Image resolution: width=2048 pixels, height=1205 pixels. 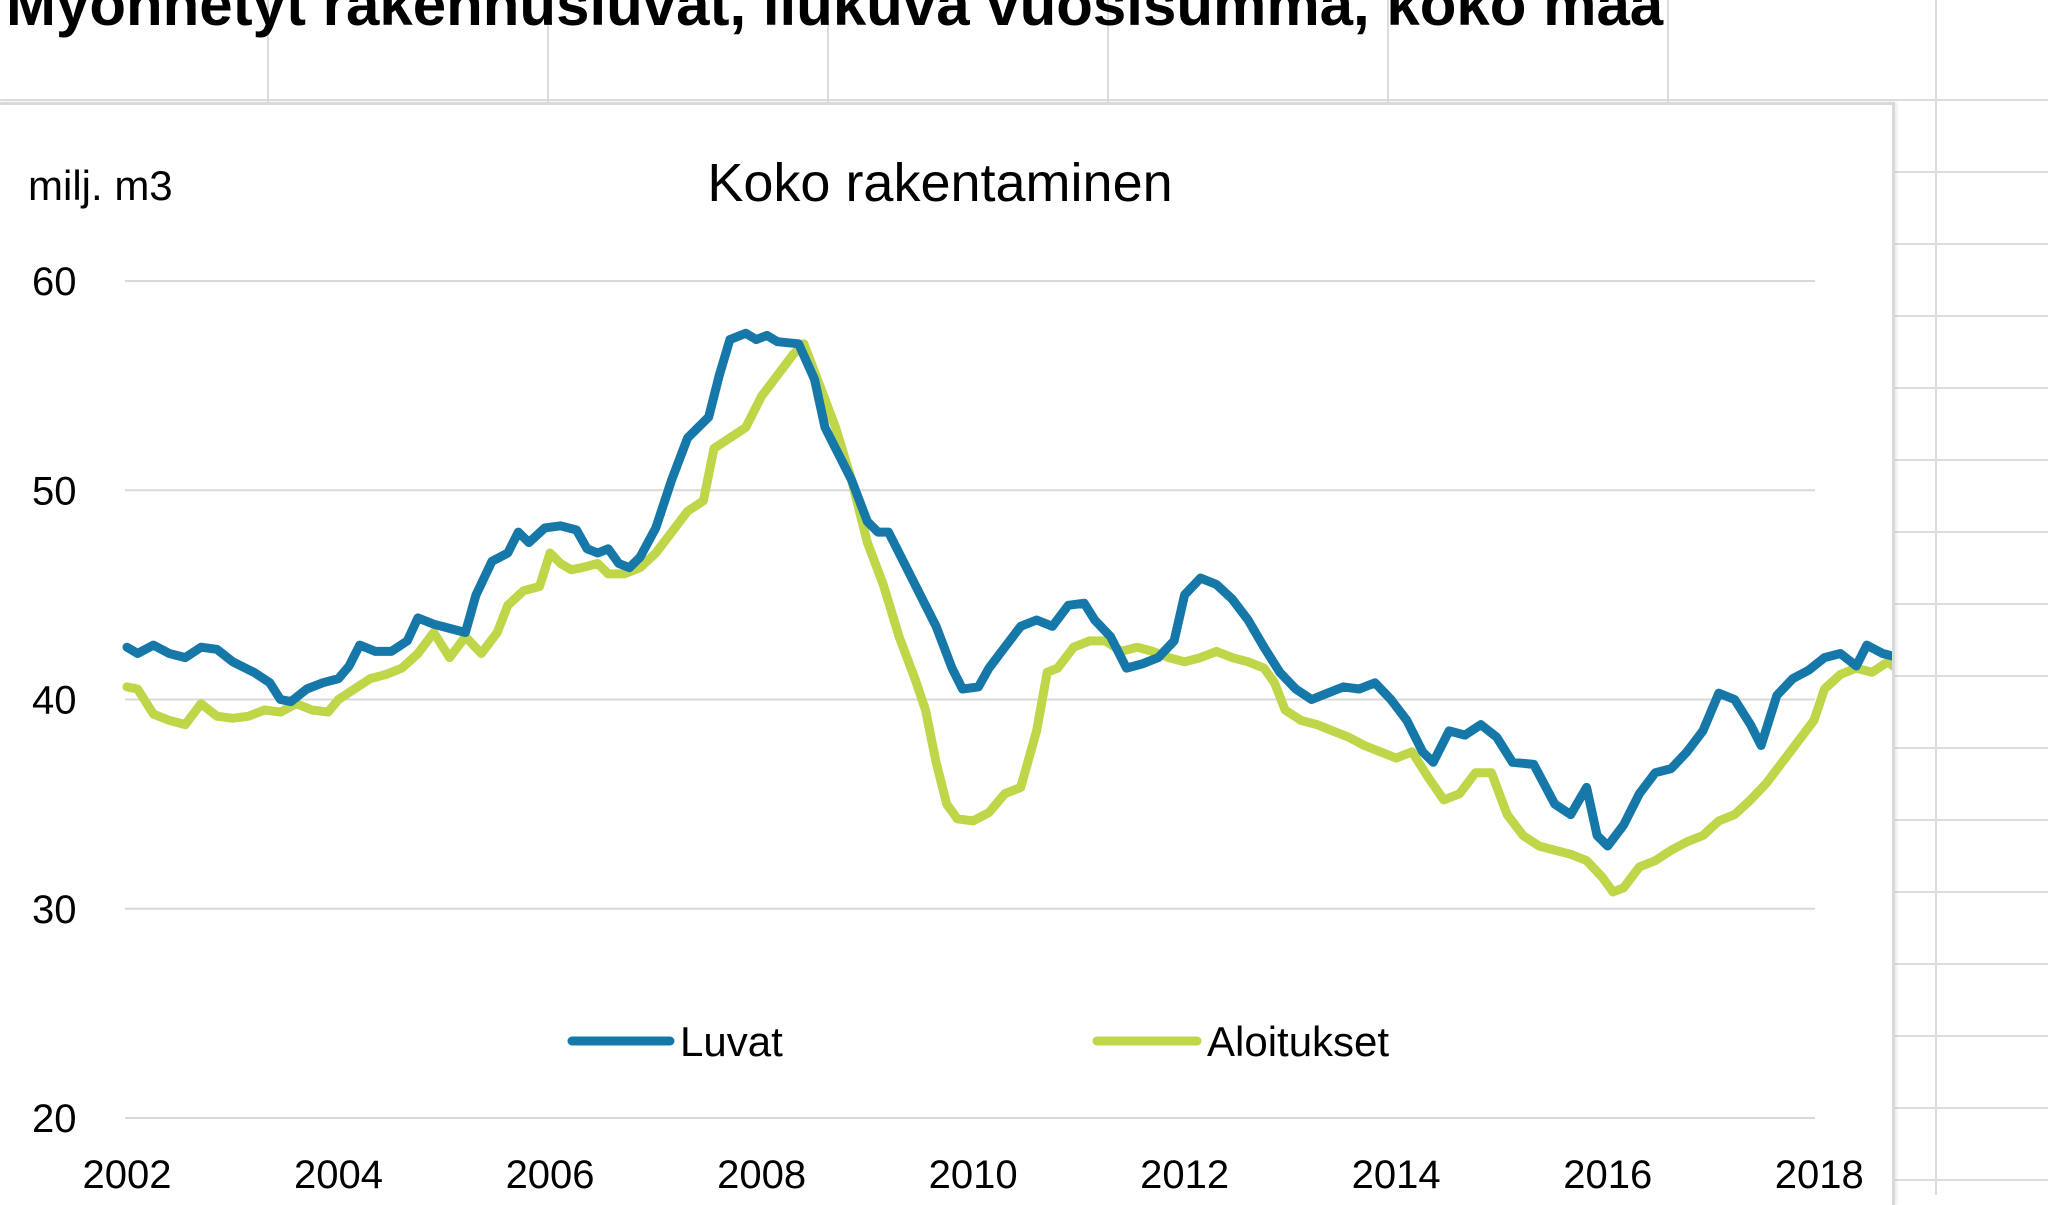 What do you see at coordinates (54, 701) in the screenshot?
I see `y-tick-label: 40` at bounding box center [54, 701].